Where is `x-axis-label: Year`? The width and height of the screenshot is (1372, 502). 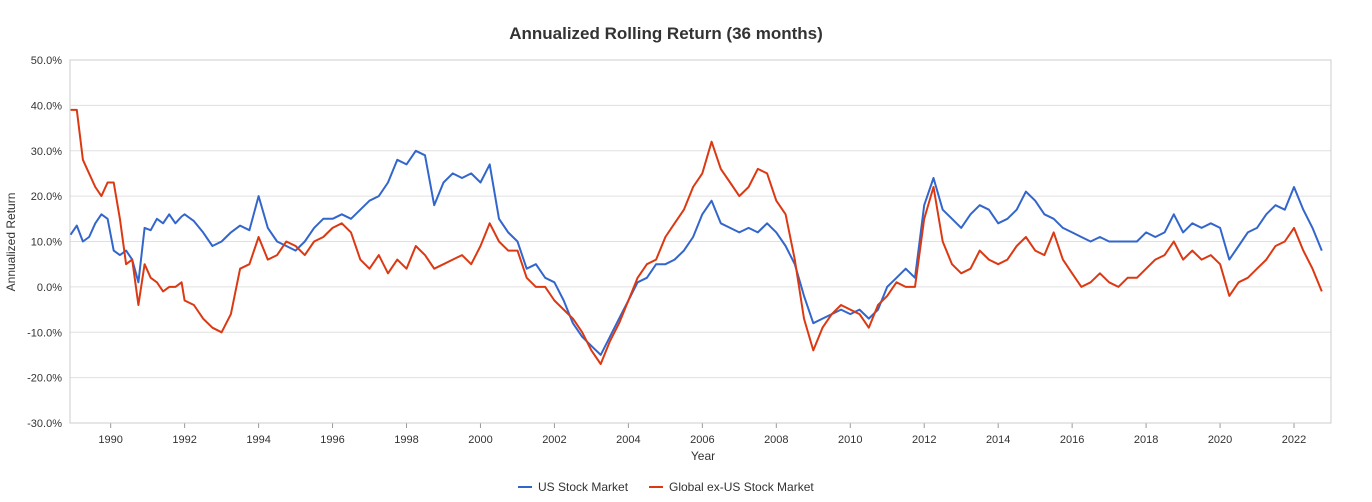
x-axis-label: Year is located at coordinates (703, 456).